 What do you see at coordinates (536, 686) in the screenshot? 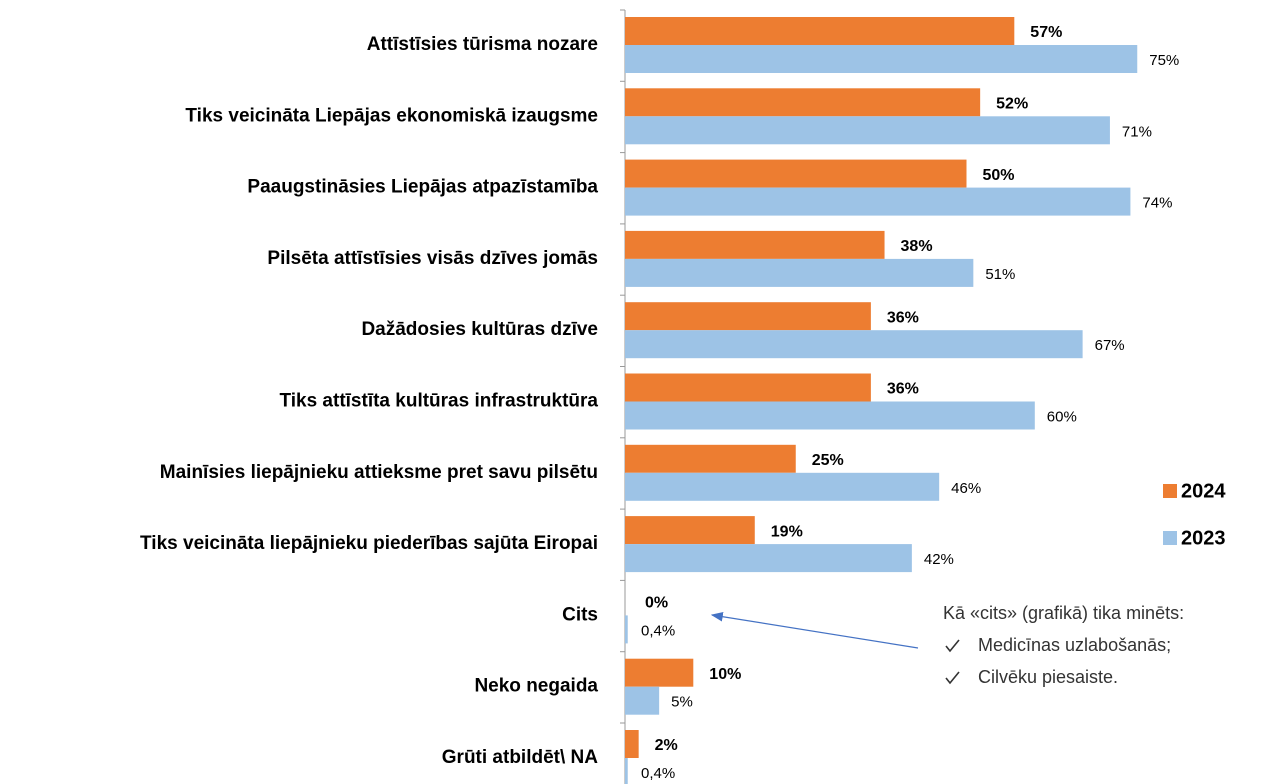
I see `category-label: Neko negaida` at bounding box center [536, 686].